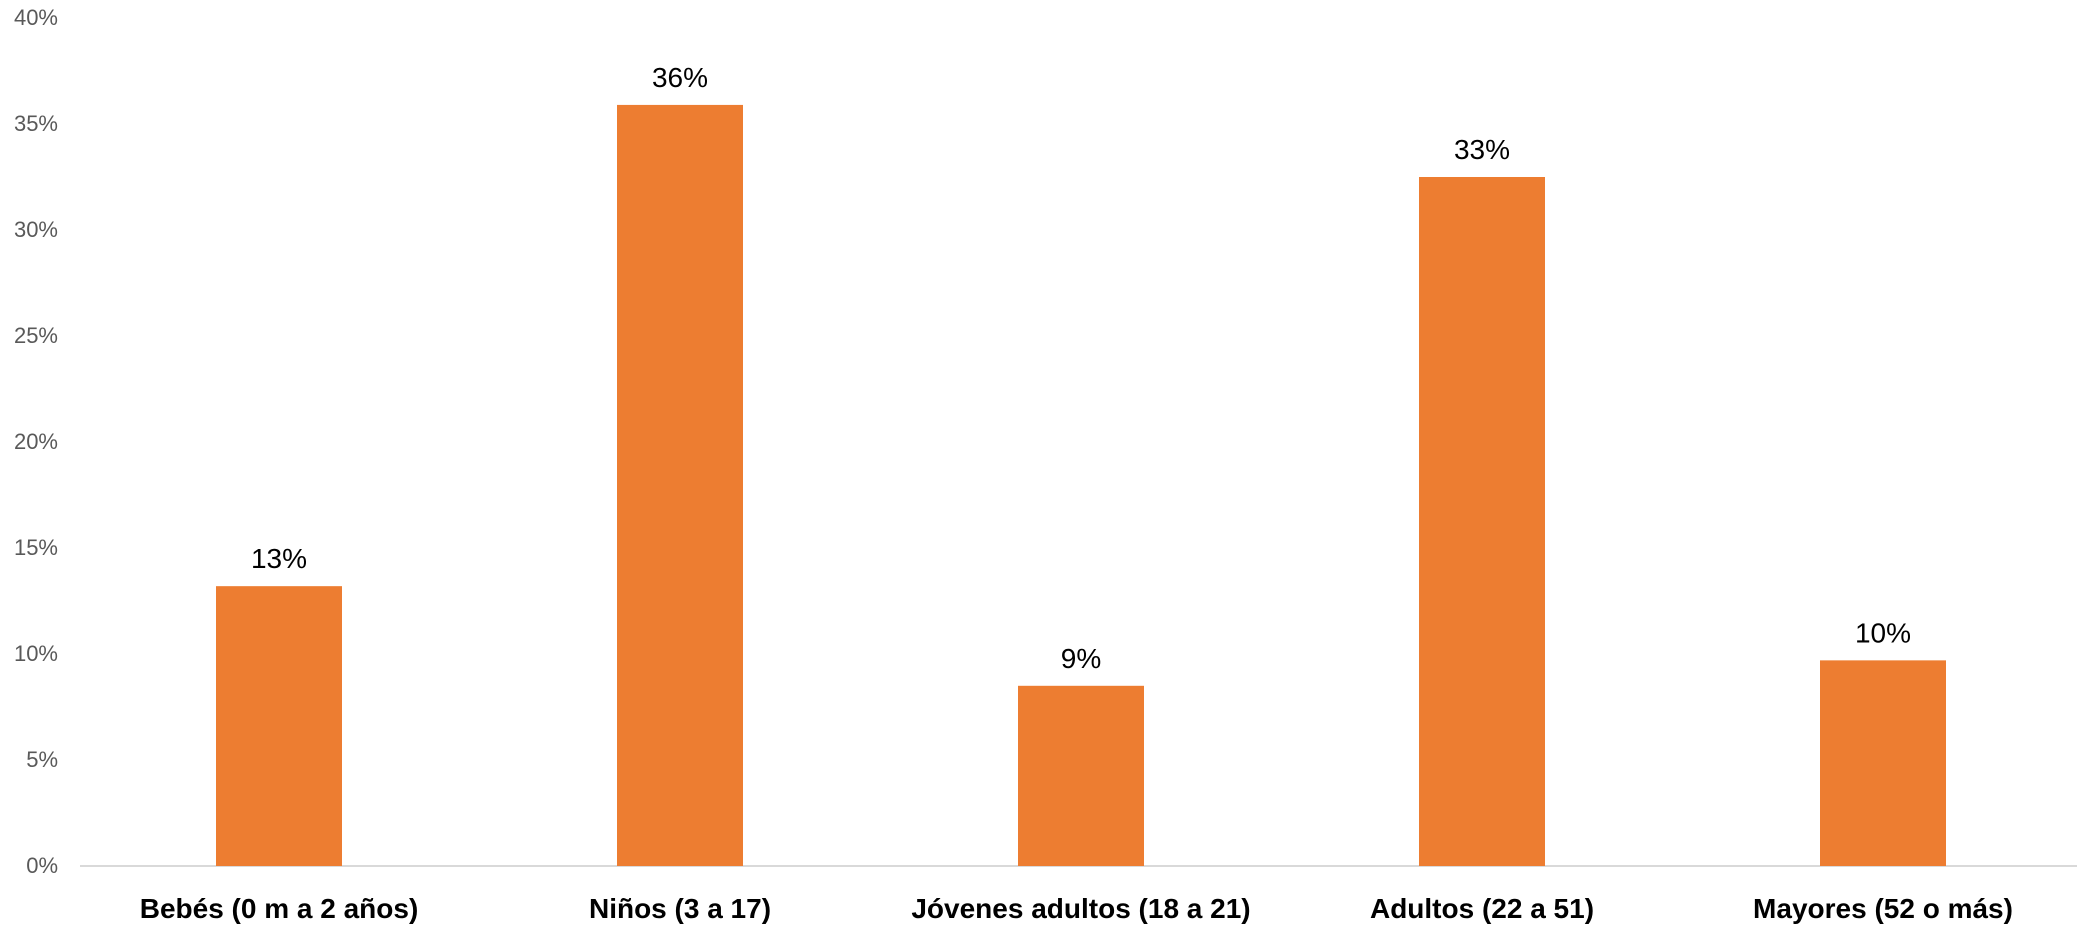 The width and height of the screenshot is (2077, 927). What do you see at coordinates (1081, 658) in the screenshot?
I see `data-label: 9%` at bounding box center [1081, 658].